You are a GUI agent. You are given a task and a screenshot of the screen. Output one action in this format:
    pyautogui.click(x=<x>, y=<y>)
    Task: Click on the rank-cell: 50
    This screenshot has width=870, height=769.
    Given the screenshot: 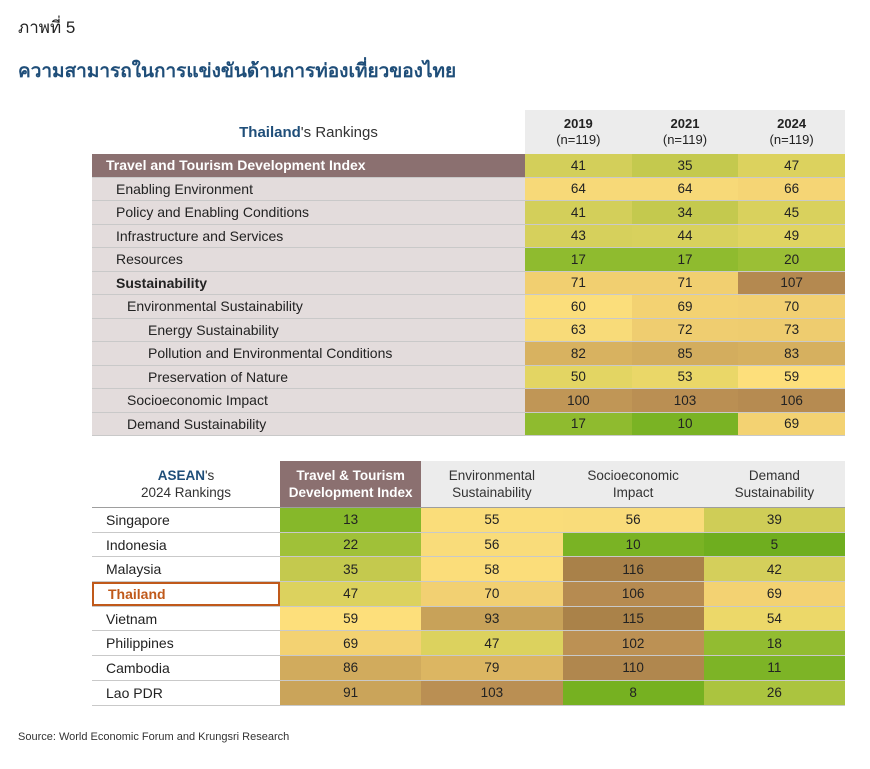 What is the action you would take?
    pyautogui.click(x=578, y=376)
    